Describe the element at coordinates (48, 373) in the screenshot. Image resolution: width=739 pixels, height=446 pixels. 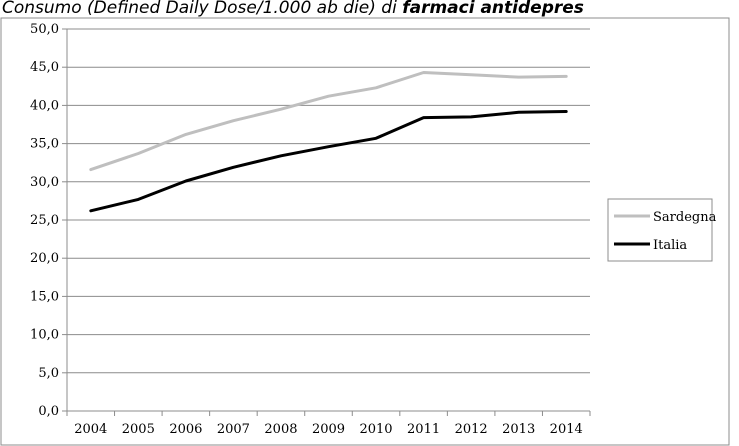
I see `y-tick-label: 5,0` at that location.